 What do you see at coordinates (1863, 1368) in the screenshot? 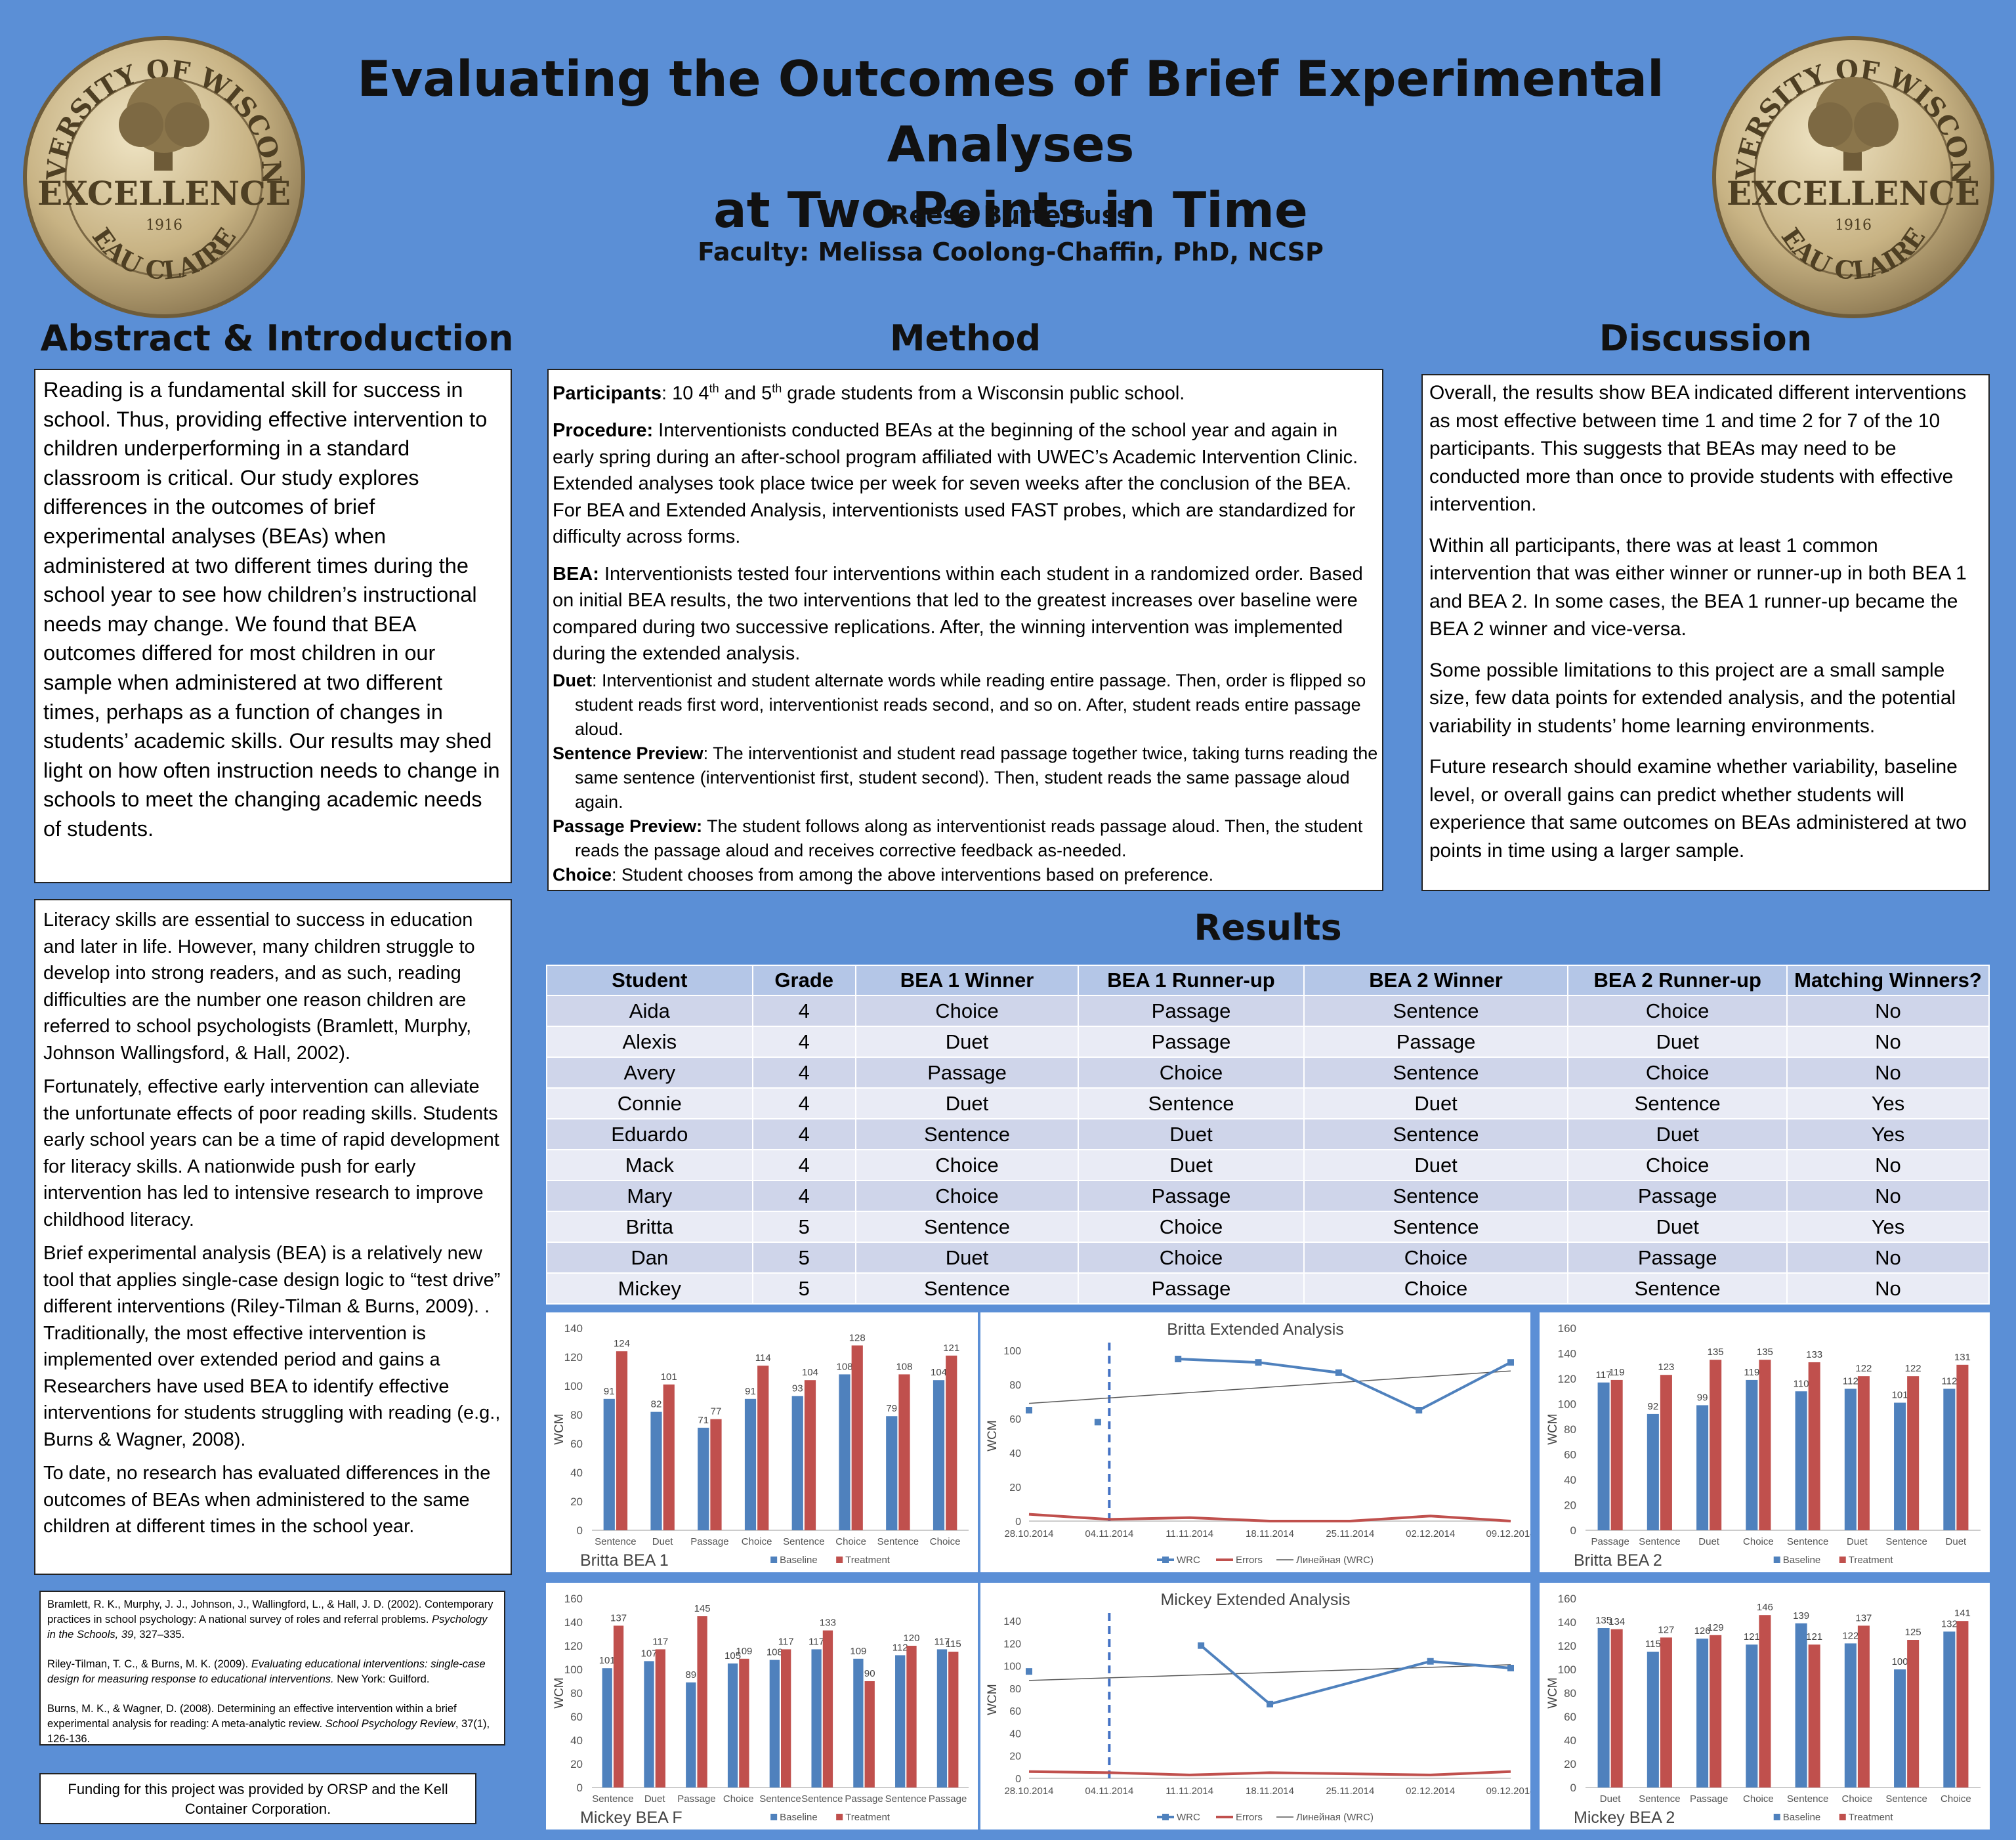
I see `data-label: 122` at bounding box center [1863, 1368].